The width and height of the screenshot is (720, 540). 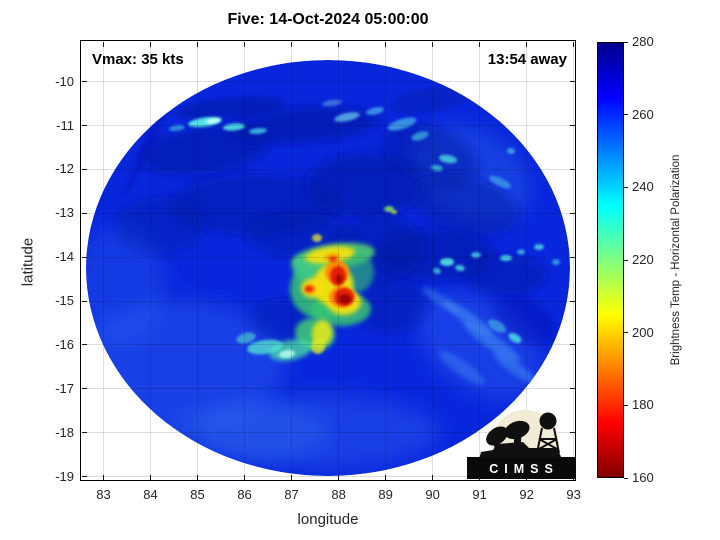 What do you see at coordinates (64, 476) in the screenshot?
I see `y-tick-label: -19` at bounding box center [64, 476].